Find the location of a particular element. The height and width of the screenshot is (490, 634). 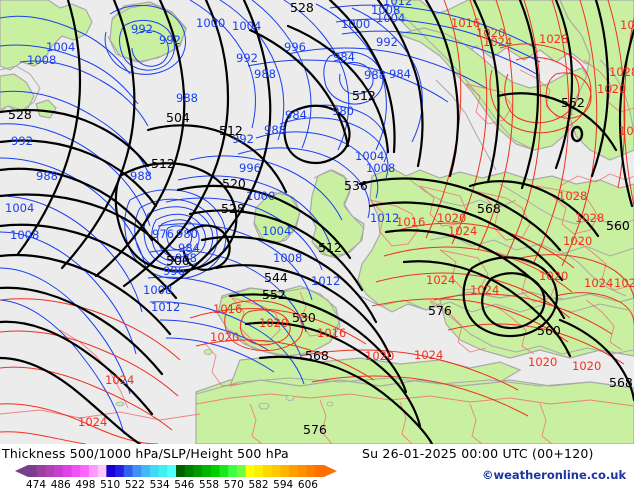

height-contour-label: 520 is located at coordinates (234, 183).